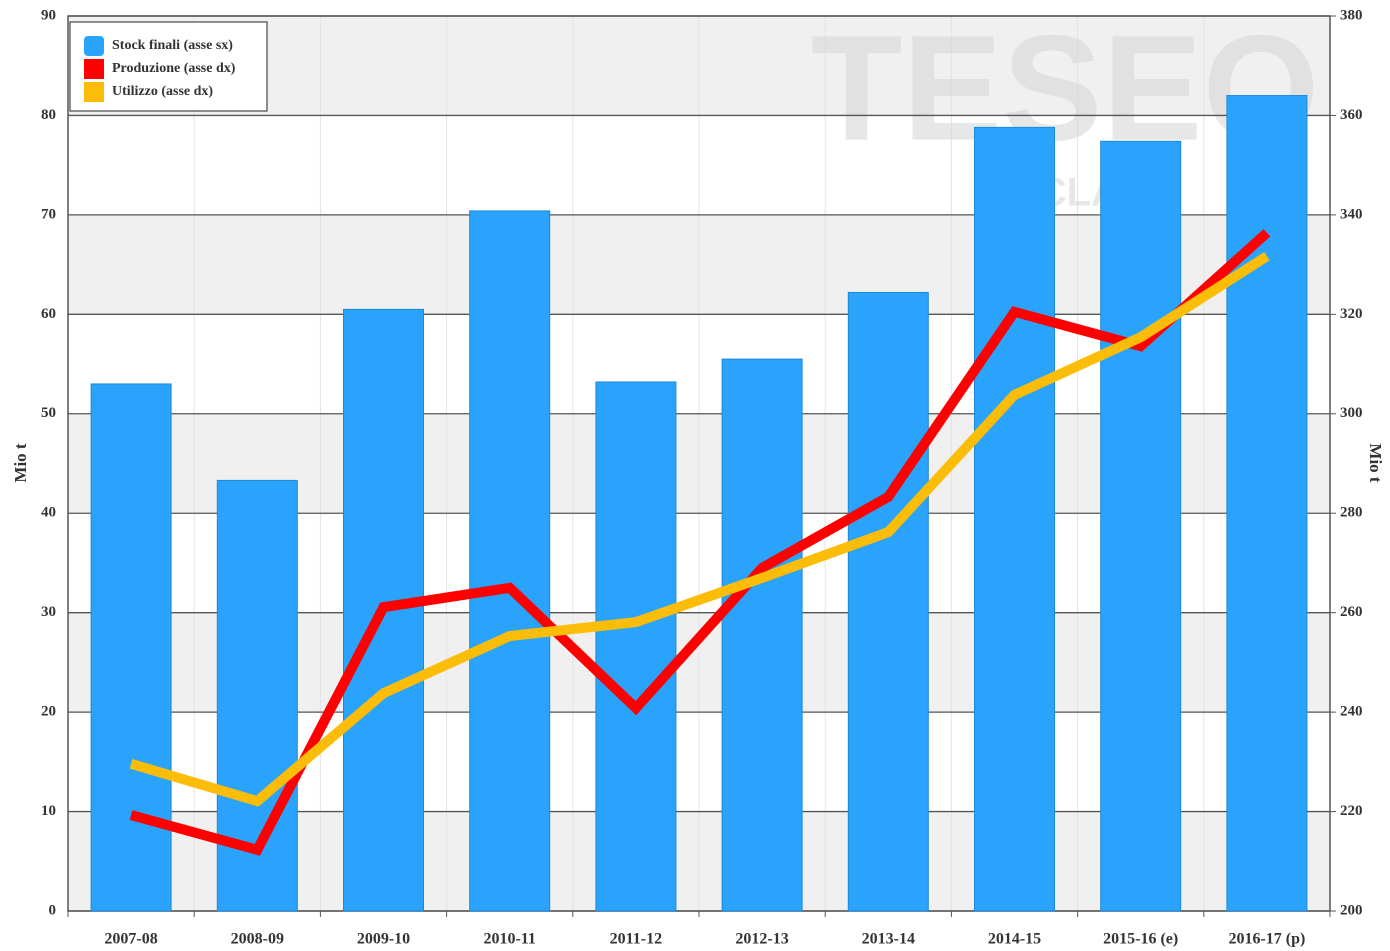 Image resolution: width=1390 pixels, height=951 pixels. What do you see at coordinates (1140, 939) in the screenshot?
I see `x-tick-label: 2015-16 (e)` at bounding box center [1140, 939].